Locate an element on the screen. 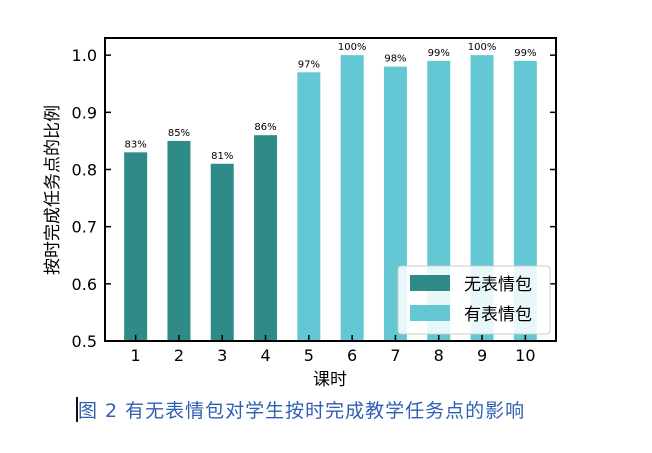 The width and height of the screenshot is (652, 453). legend-swatch-with-emoji is located at coordinates (430, 313).